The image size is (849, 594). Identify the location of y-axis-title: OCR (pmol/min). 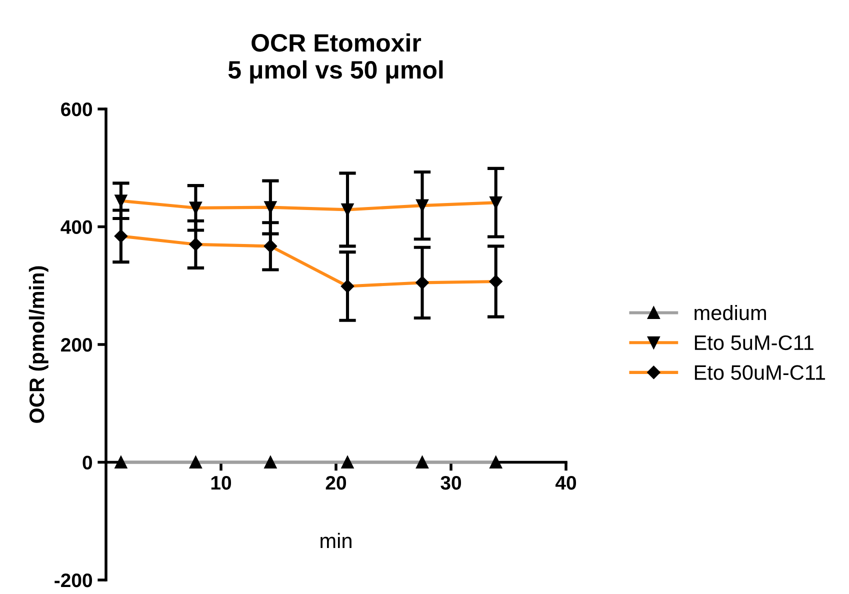
(38, 344).